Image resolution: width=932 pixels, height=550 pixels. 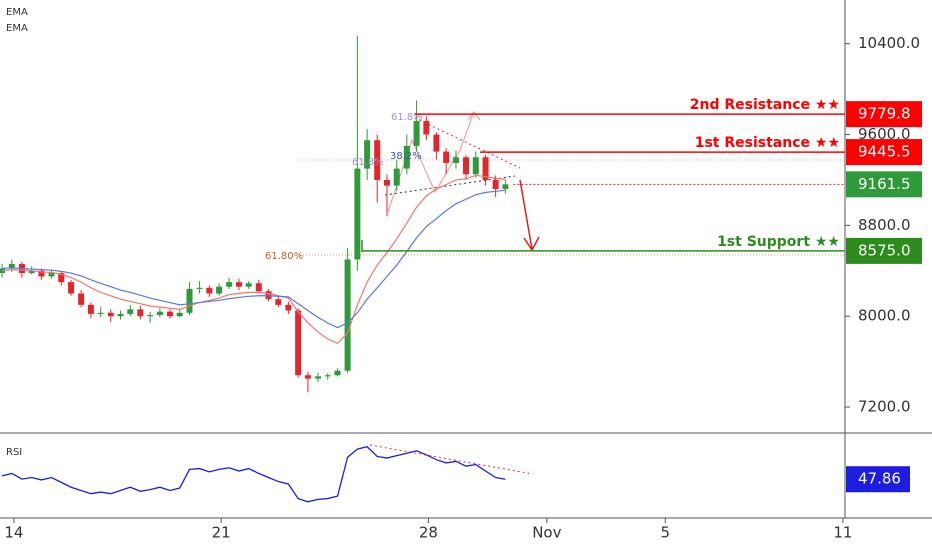 I want to click on rsi-label-box, so click(x=878, y=479).